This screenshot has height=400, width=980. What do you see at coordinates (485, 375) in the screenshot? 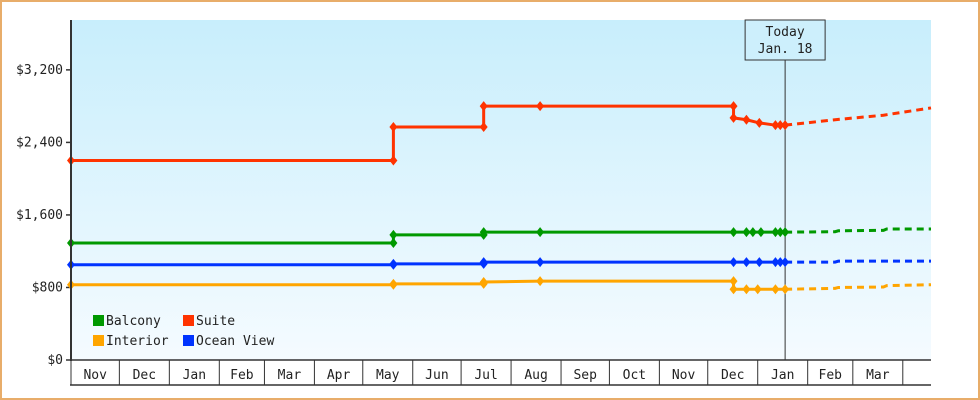
I see `x-tick-label: Jul` at bounding box center [485, 375].